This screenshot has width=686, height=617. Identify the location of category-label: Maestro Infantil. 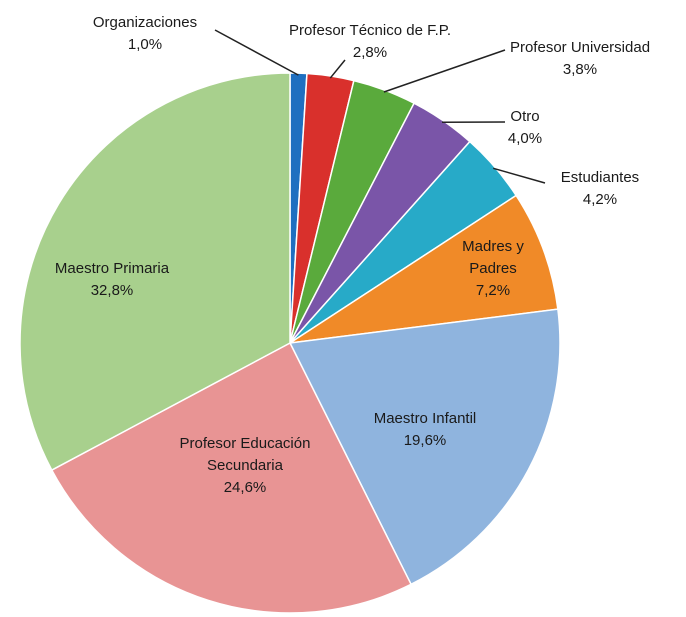
(425, 418).